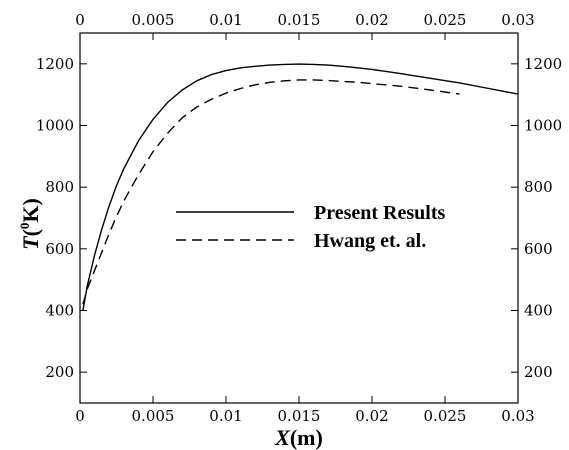 The image size is (569, 450). What do you see at coordinates (379, 213) in the screenshot?
I see `legend-label-present-results: Present Results` at bounding box center [379, 213].